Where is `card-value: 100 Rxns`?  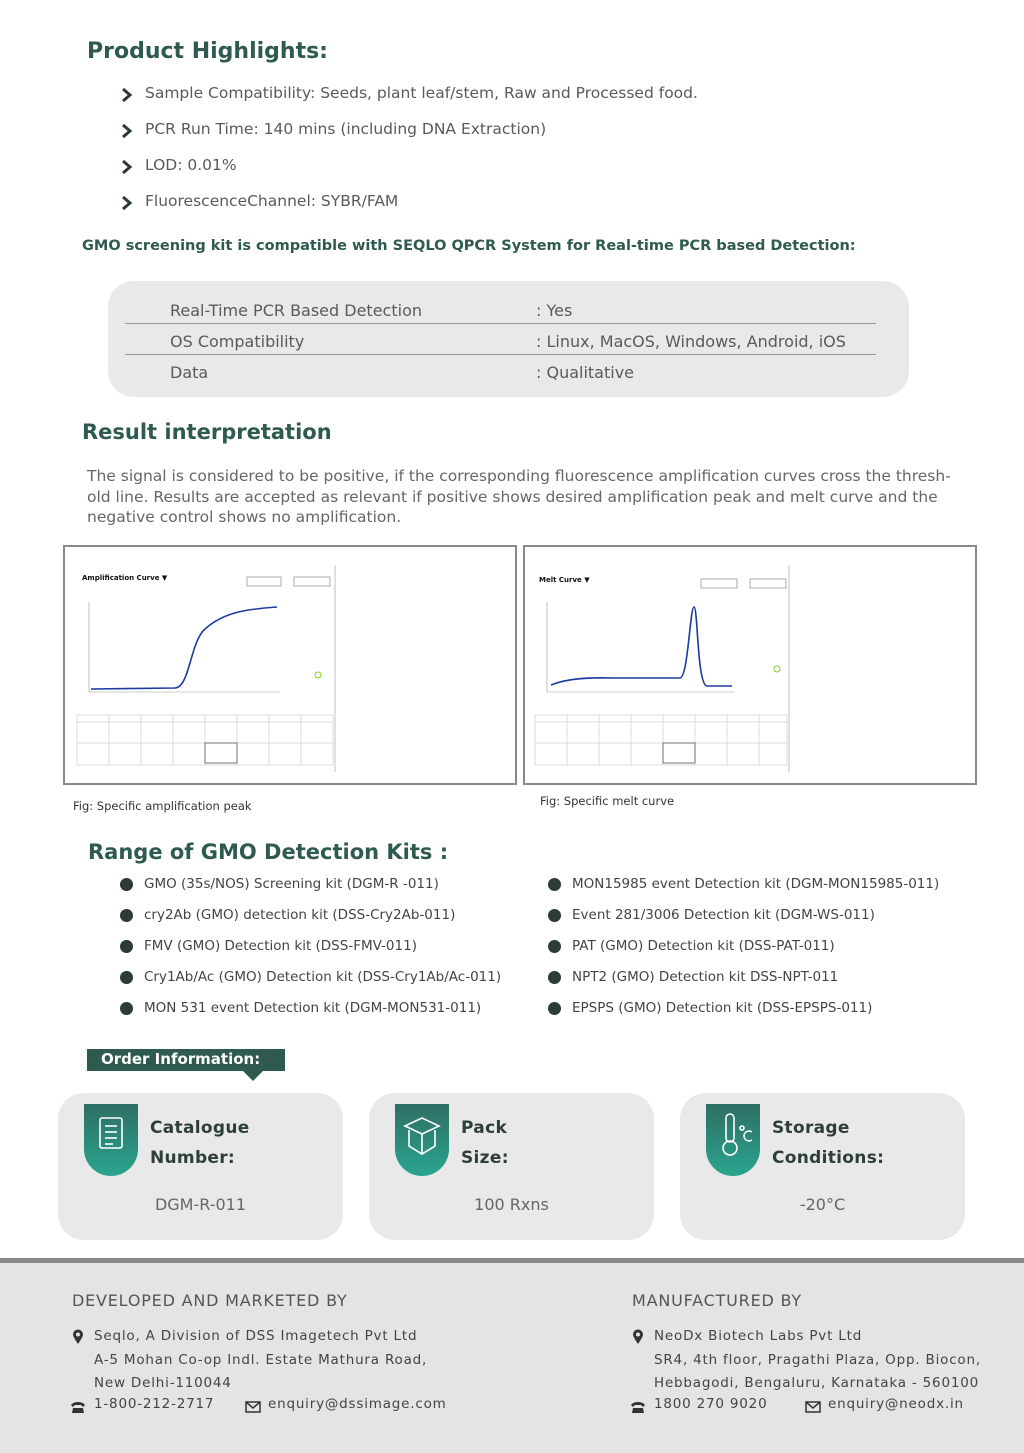
card-value: 100 Rxns is located at coordinates (511, 1204).